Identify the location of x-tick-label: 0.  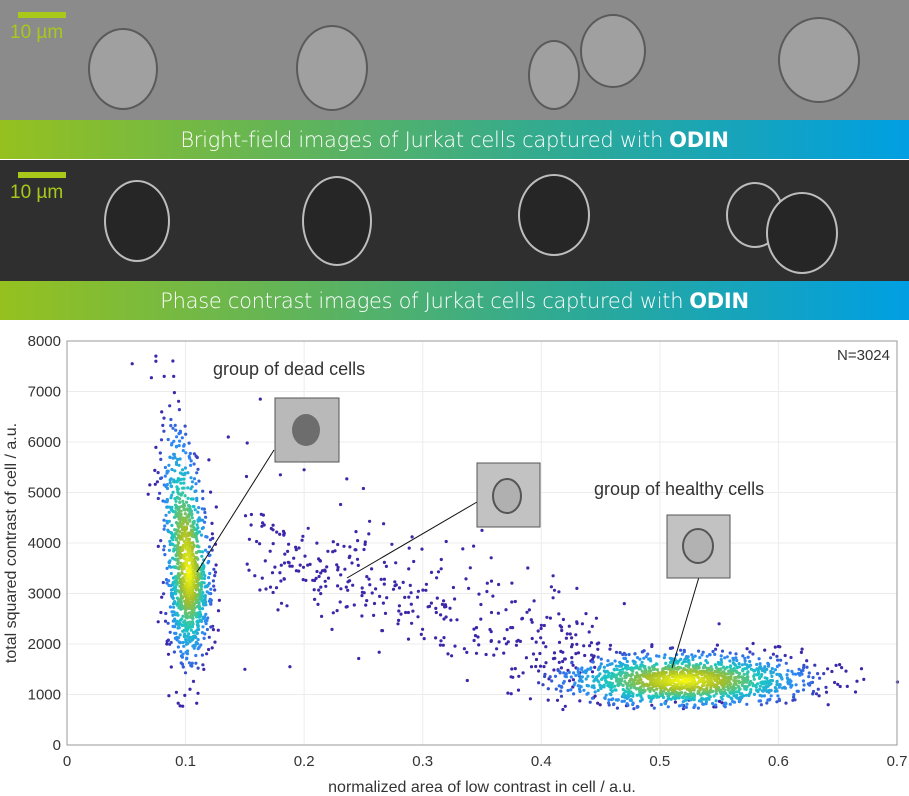
(67, 761).